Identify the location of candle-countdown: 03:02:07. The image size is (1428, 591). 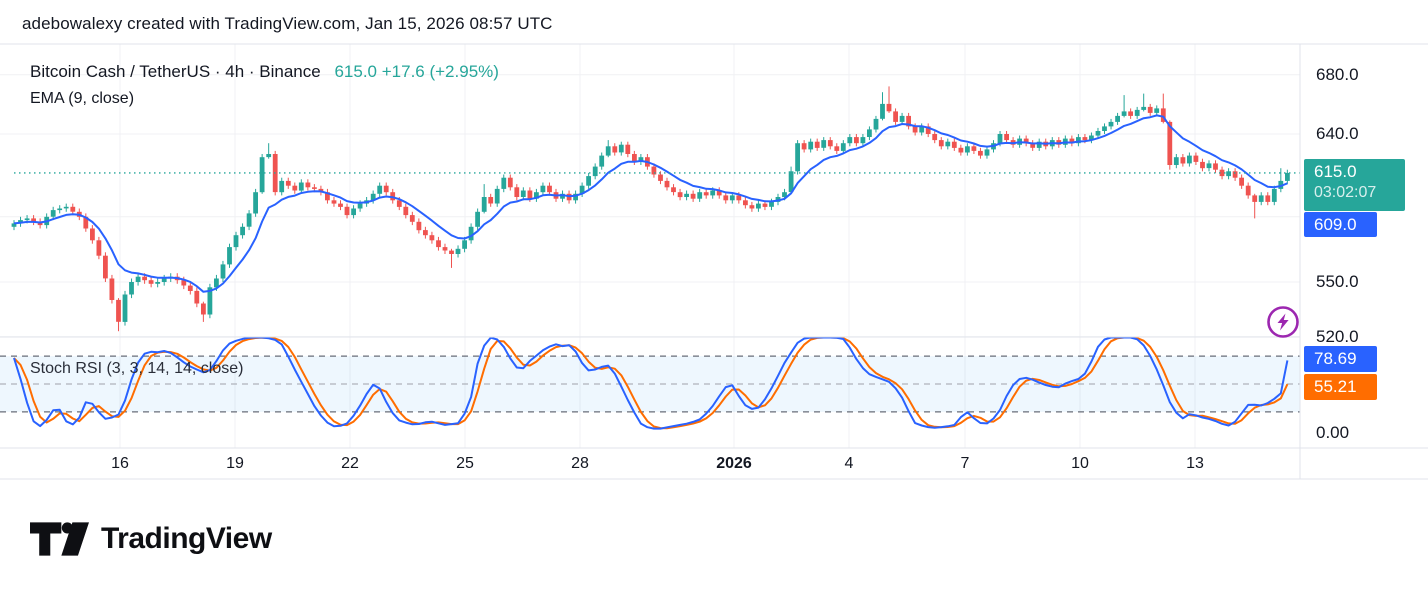
(1345, 192).